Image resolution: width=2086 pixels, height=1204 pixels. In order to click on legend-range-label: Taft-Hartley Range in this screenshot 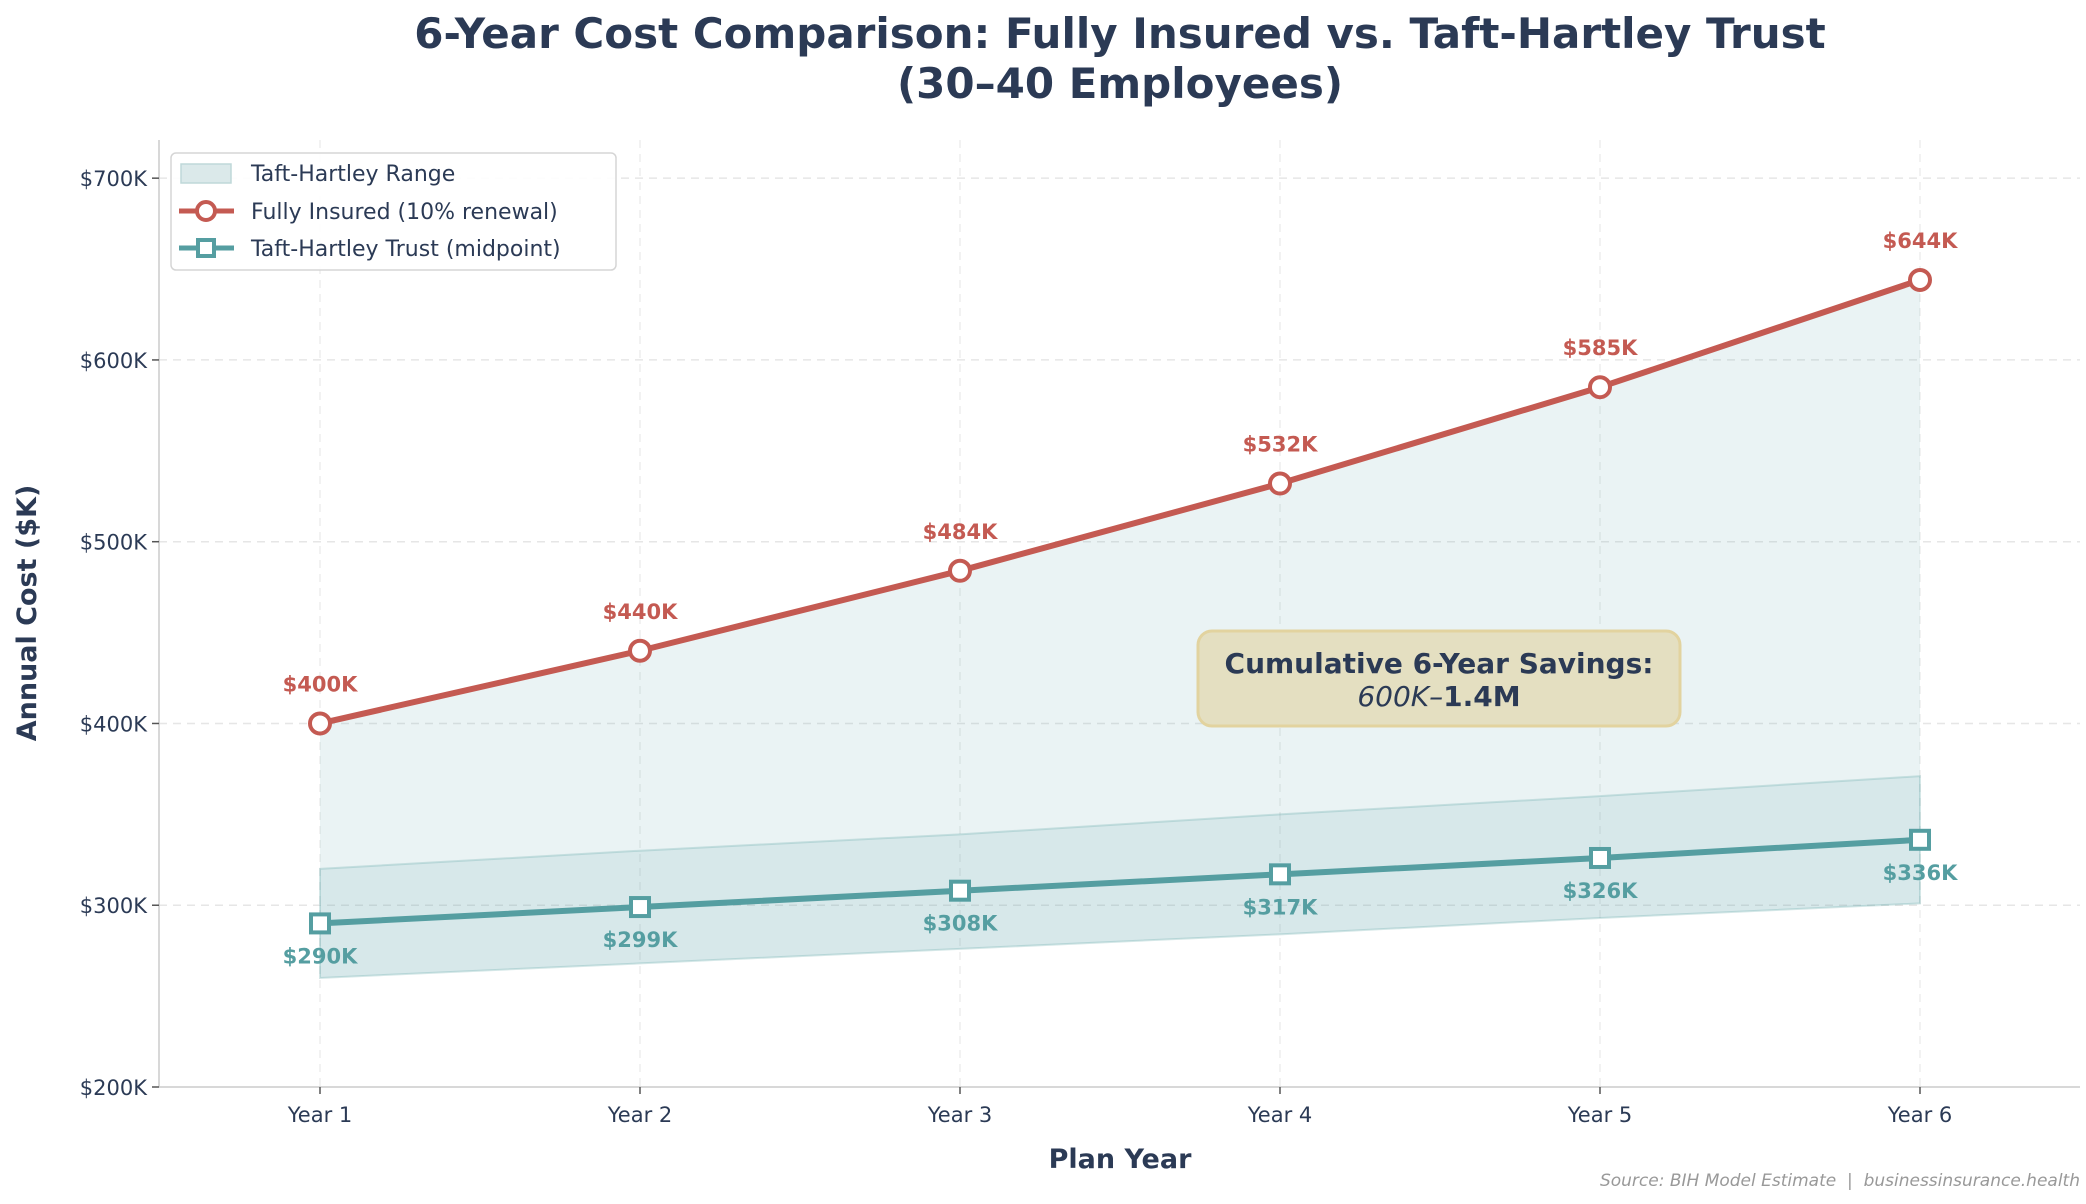, I will do `click(352, 174)`.